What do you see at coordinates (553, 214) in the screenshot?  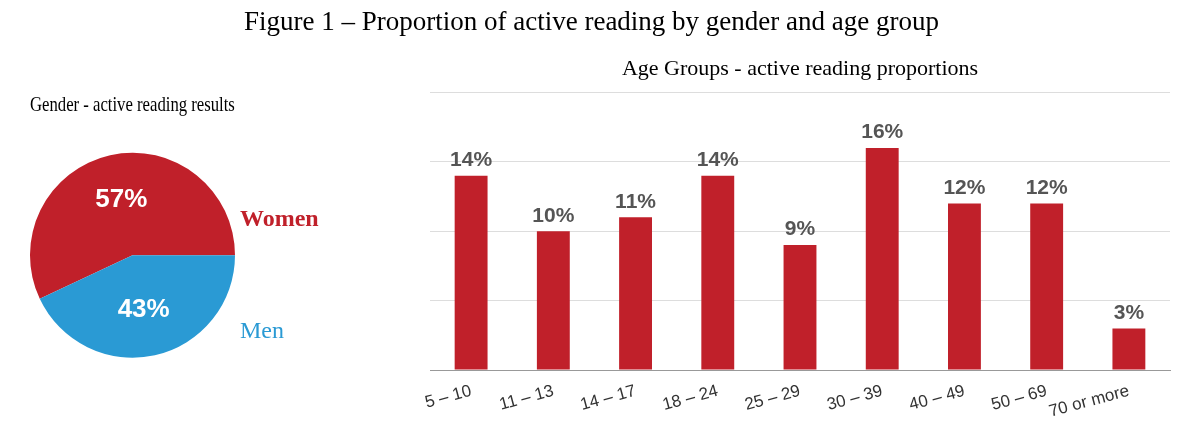 I see `data-label: 10%` at bounding box center [553, 214].